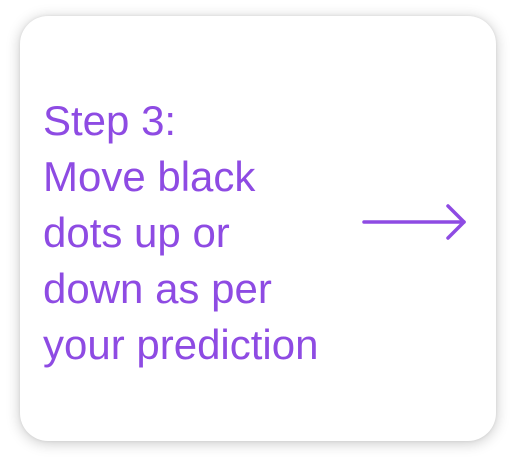 The width and height of the screenshot is (517, 467). I want to click on instruction-line-3: dots up or, so click(136, 232).